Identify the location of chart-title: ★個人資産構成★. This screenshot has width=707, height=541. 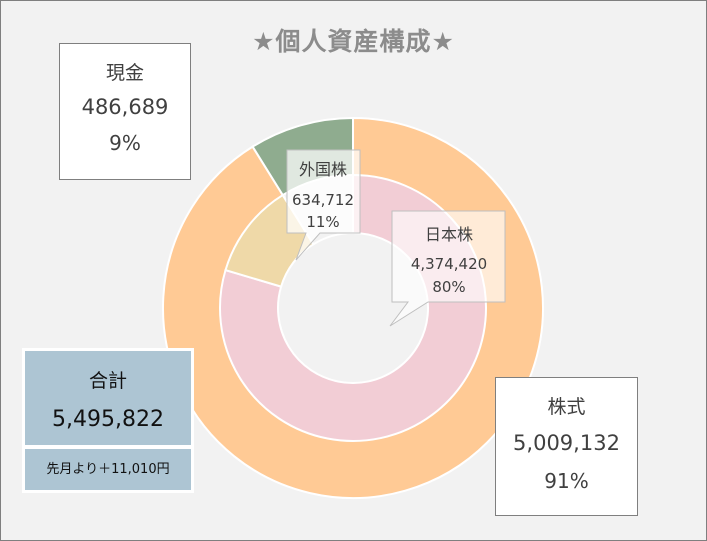
(353, 41).